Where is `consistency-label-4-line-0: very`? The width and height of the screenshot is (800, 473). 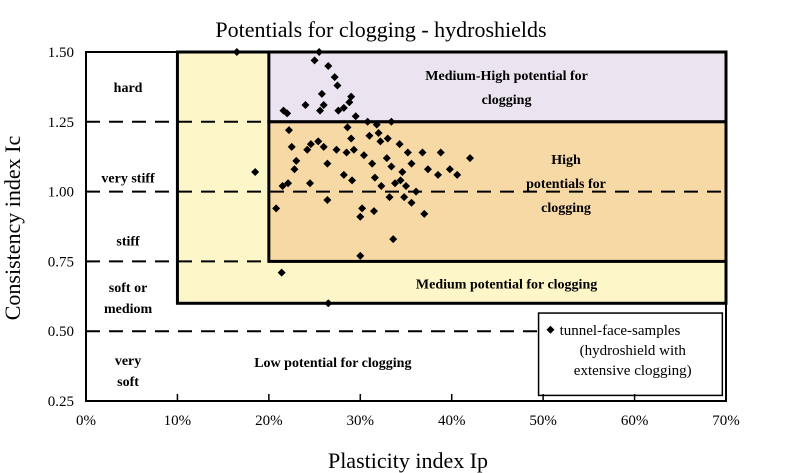 consistency-label-4-line-0: very is located at coordinates (128, 361).